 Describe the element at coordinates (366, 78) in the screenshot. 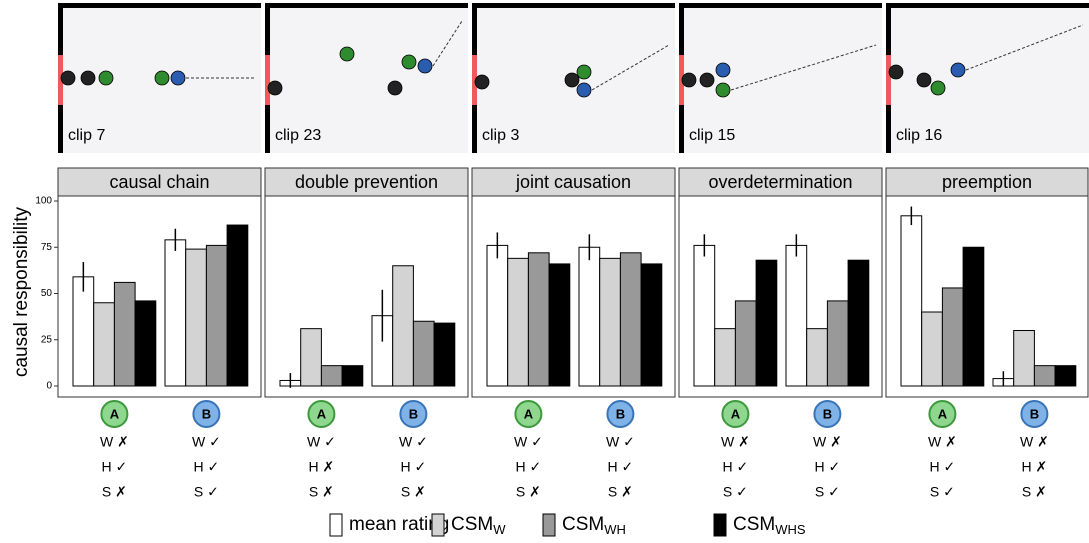

I see `clip-frame` at that location.